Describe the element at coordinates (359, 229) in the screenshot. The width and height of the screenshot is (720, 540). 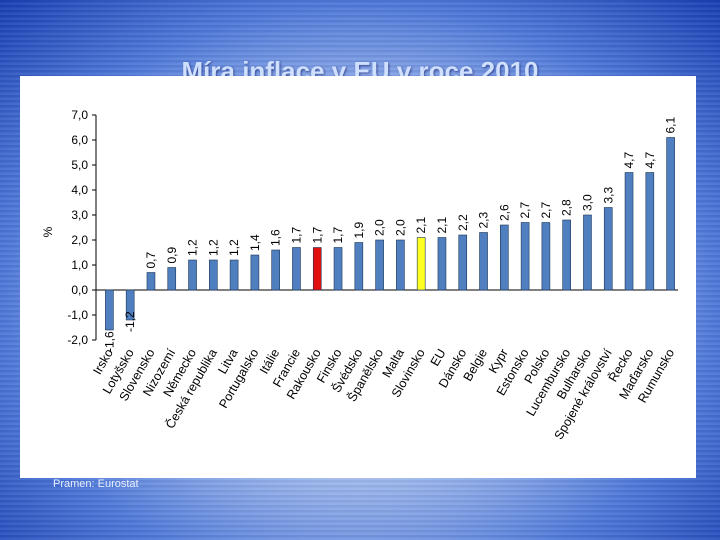
I see `value-label: 1,9` at that location.